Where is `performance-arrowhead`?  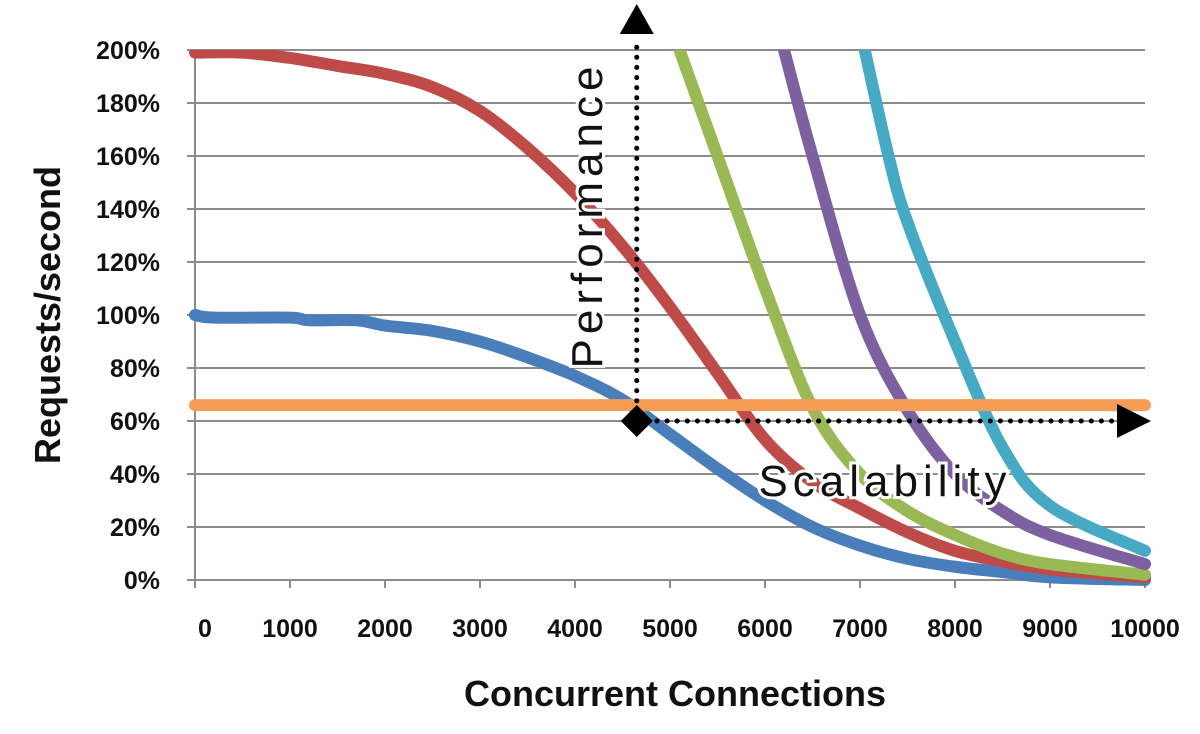 performance-arrowhead is located at coordinates (636, 19).